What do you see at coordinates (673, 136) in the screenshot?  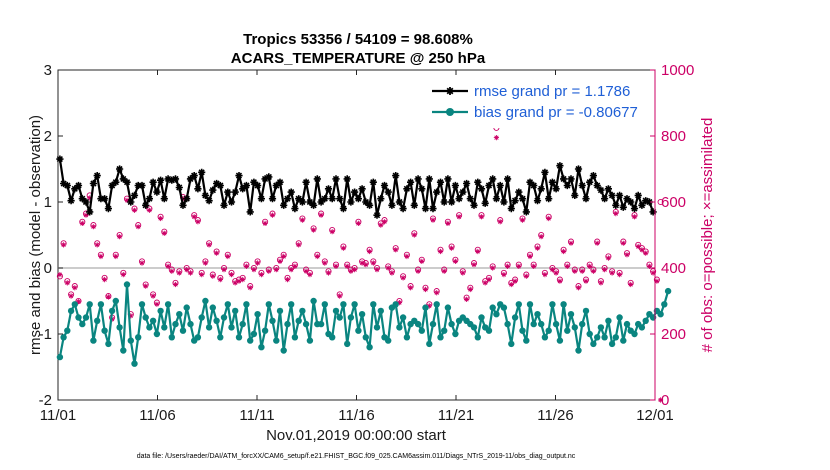 I see `right-y-tick-label: 800` at bounding box center [673, 136].